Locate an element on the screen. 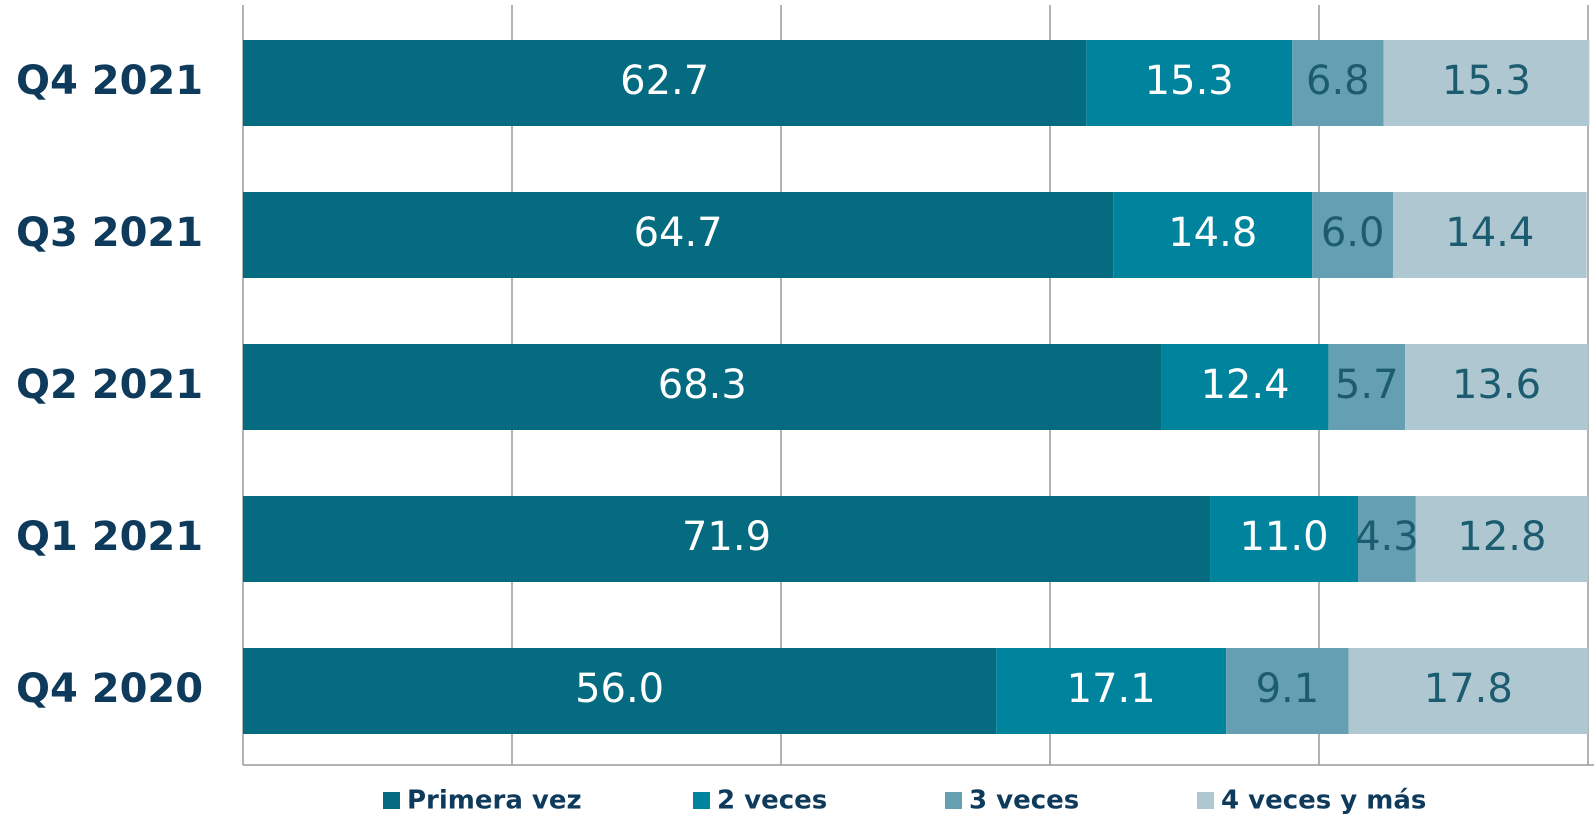  legend-label: 4 veces y más is located at coordinates (1323, 801).